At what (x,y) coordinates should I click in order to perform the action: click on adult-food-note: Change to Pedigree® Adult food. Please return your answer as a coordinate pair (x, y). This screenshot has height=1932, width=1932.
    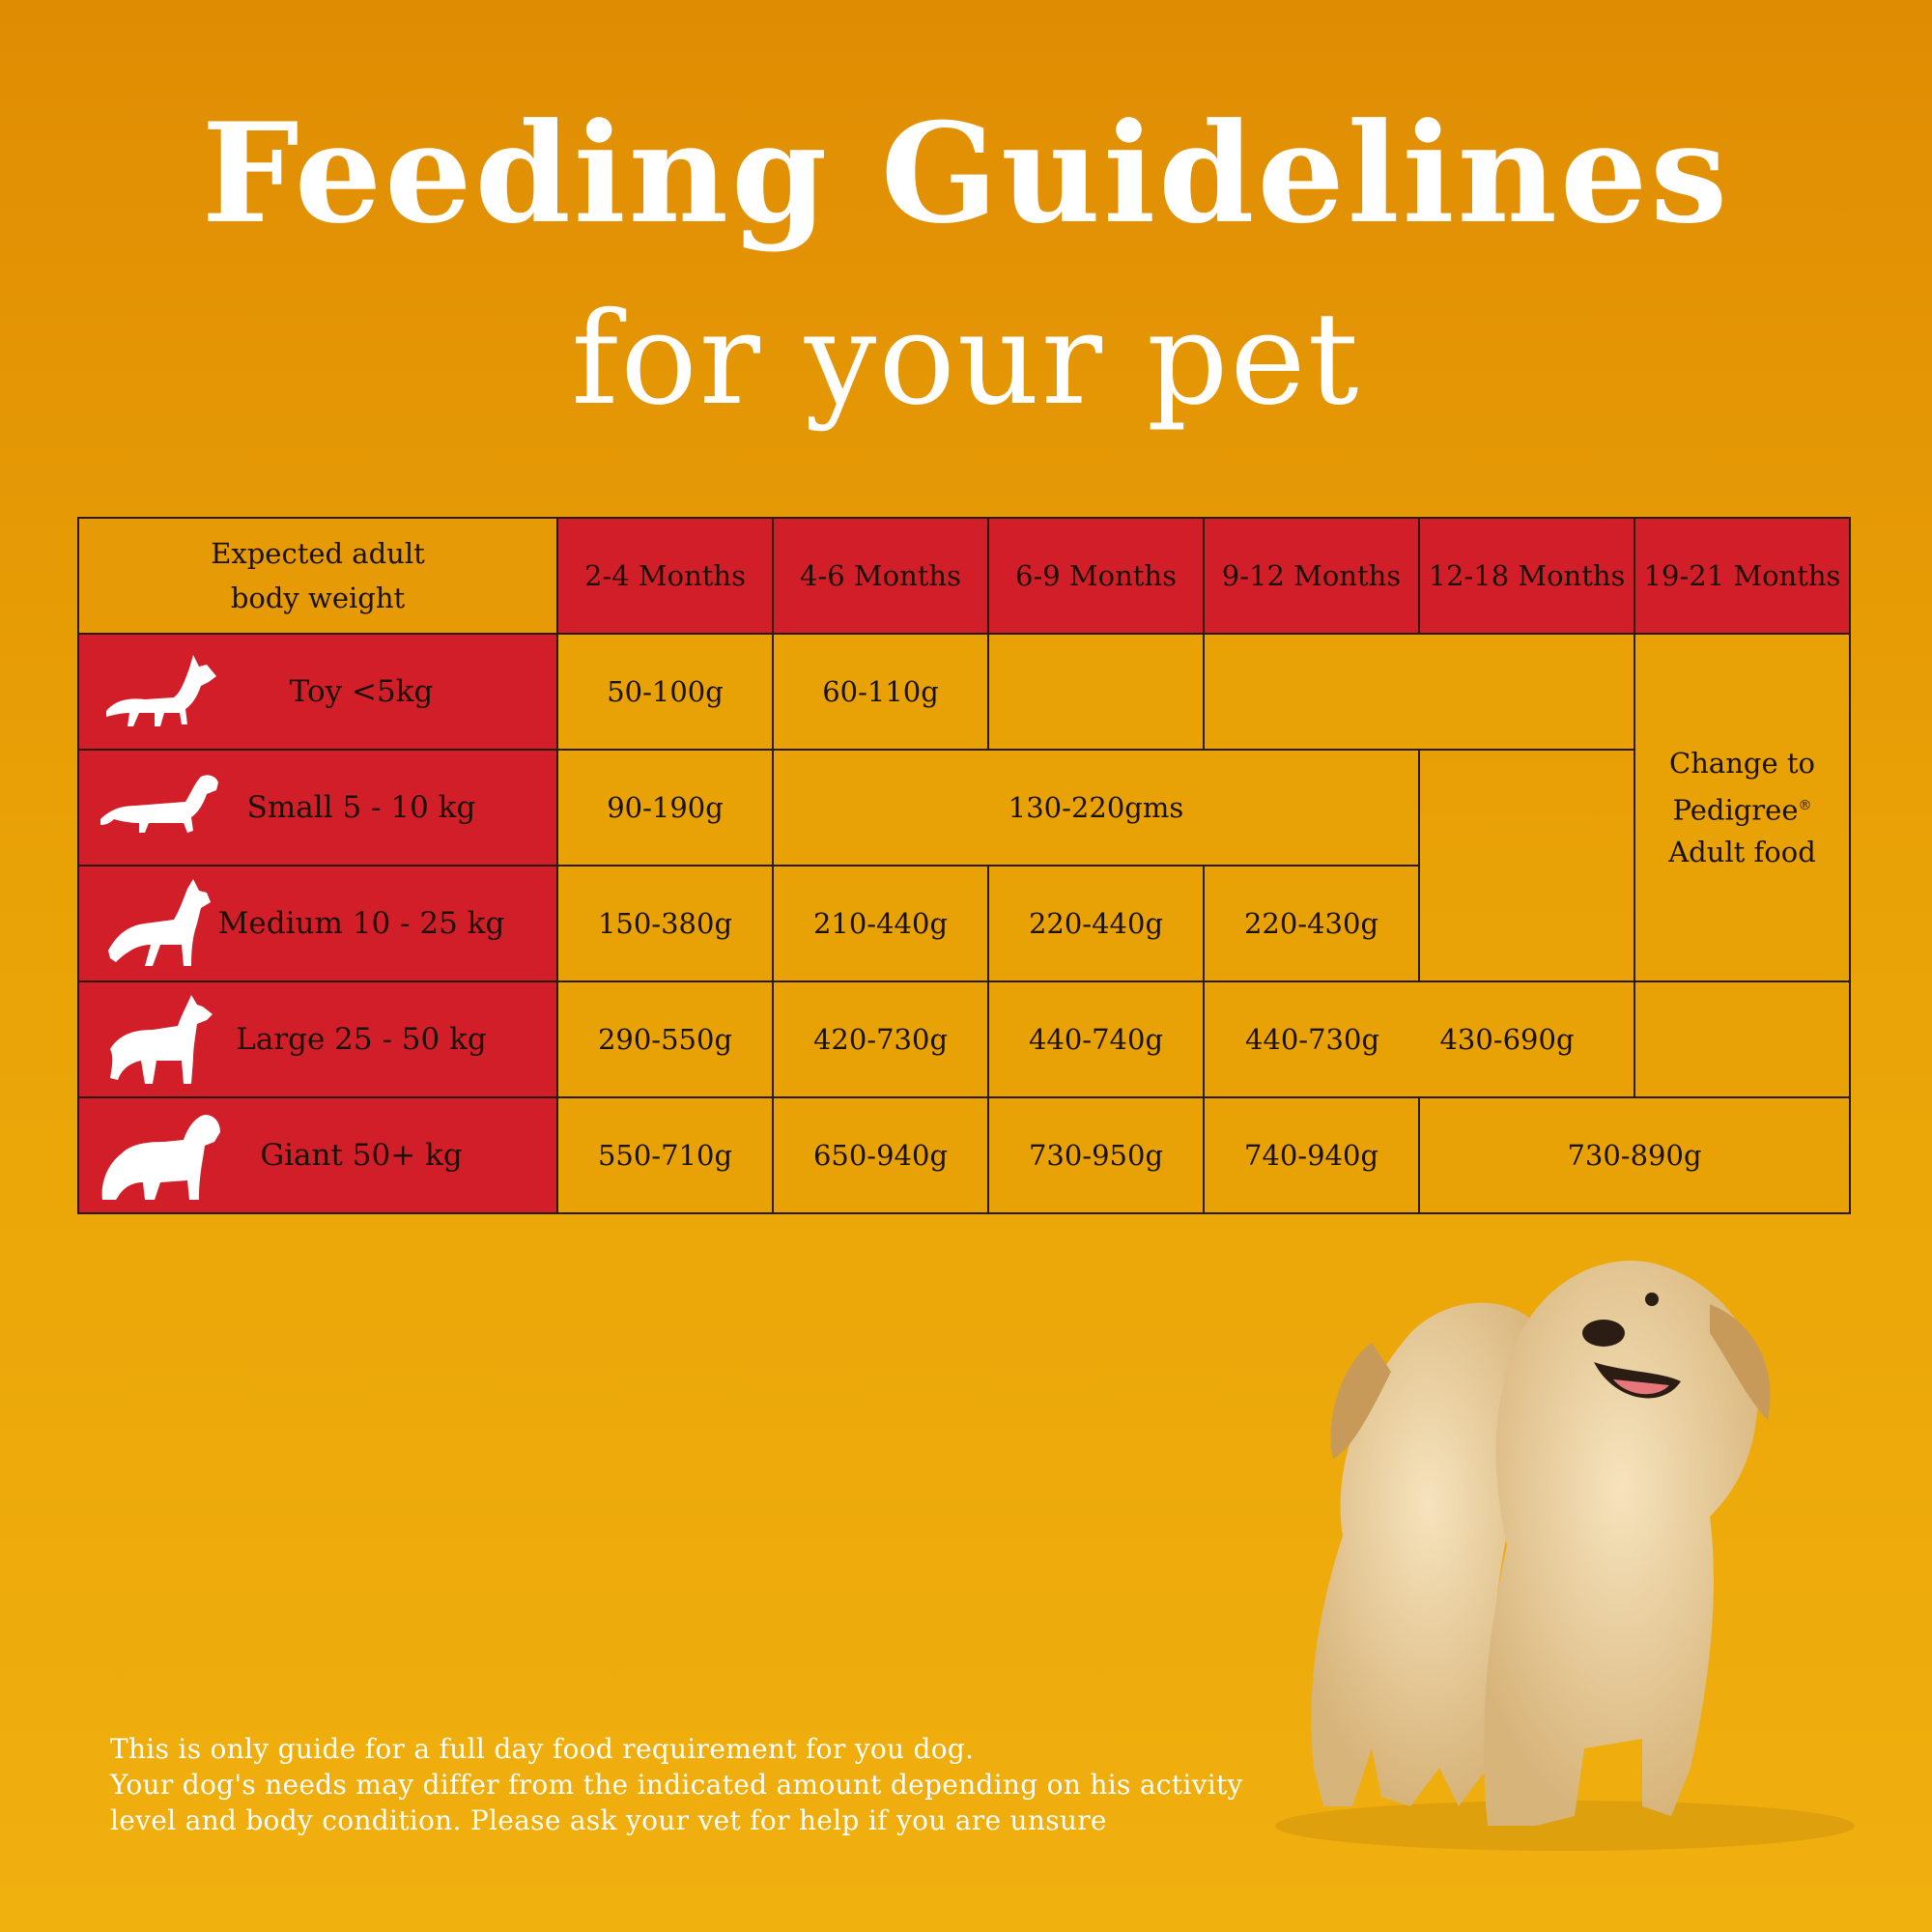
    Looking at the image, I should click on (1742, 807).